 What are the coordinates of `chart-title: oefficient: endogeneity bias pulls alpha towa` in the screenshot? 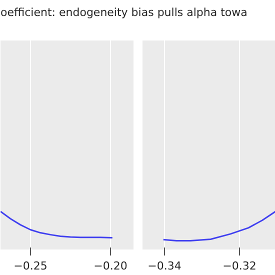 It's located at (124, 13).